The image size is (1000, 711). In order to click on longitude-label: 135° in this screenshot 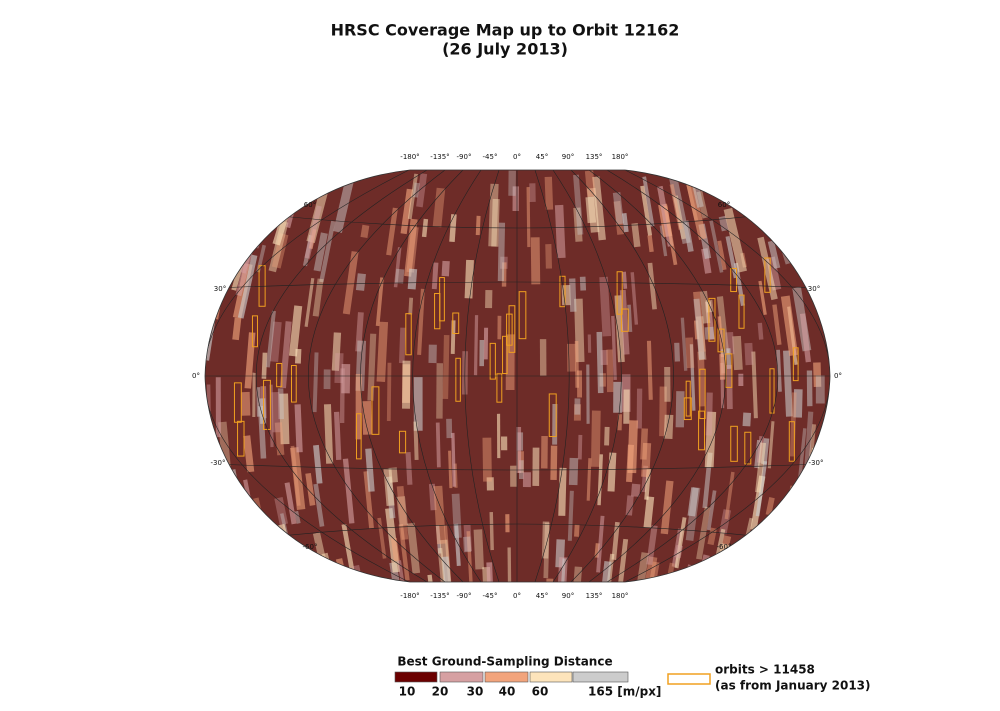, I will do `click(594, 596)`.